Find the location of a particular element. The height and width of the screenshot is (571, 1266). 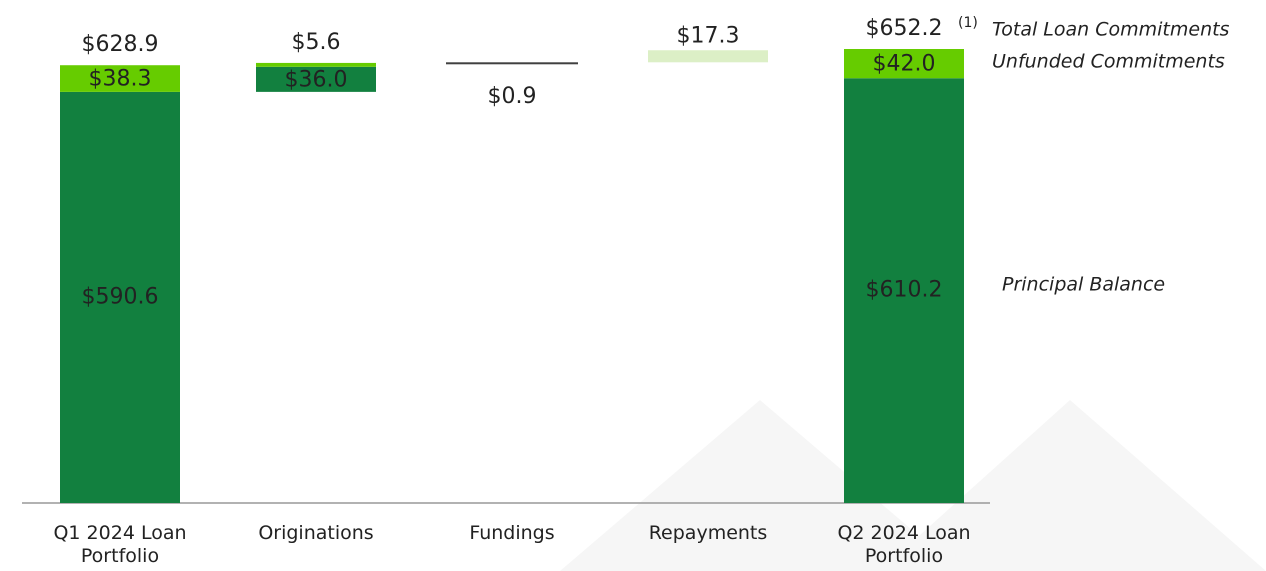

value-label: $628.9 is located at coordinates (120, 44).